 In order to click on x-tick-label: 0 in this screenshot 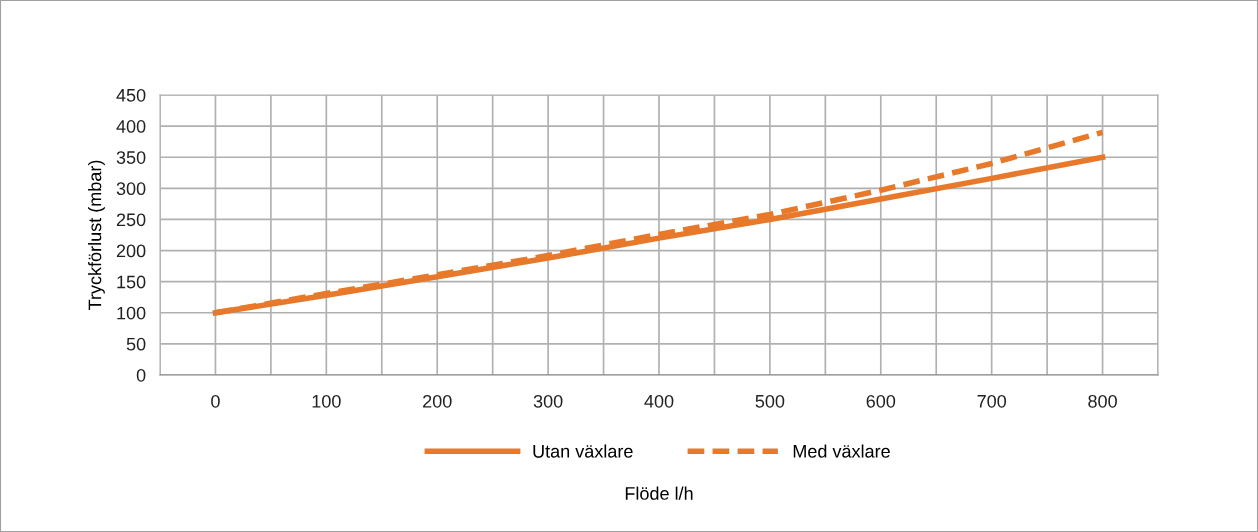, I will do `click(215, 401)`.